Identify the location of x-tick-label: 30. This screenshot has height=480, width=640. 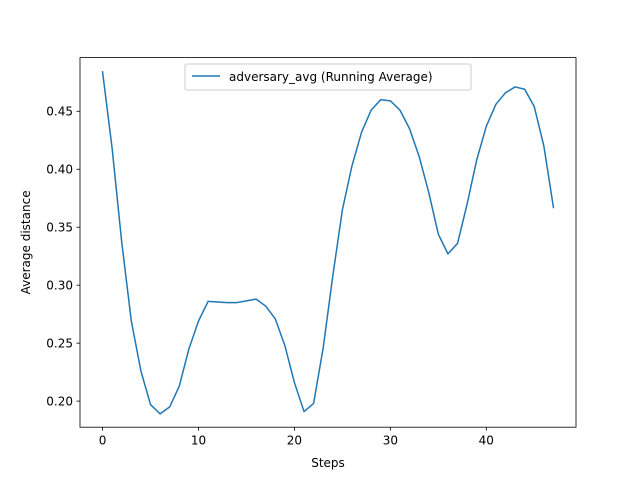
(390, 441).